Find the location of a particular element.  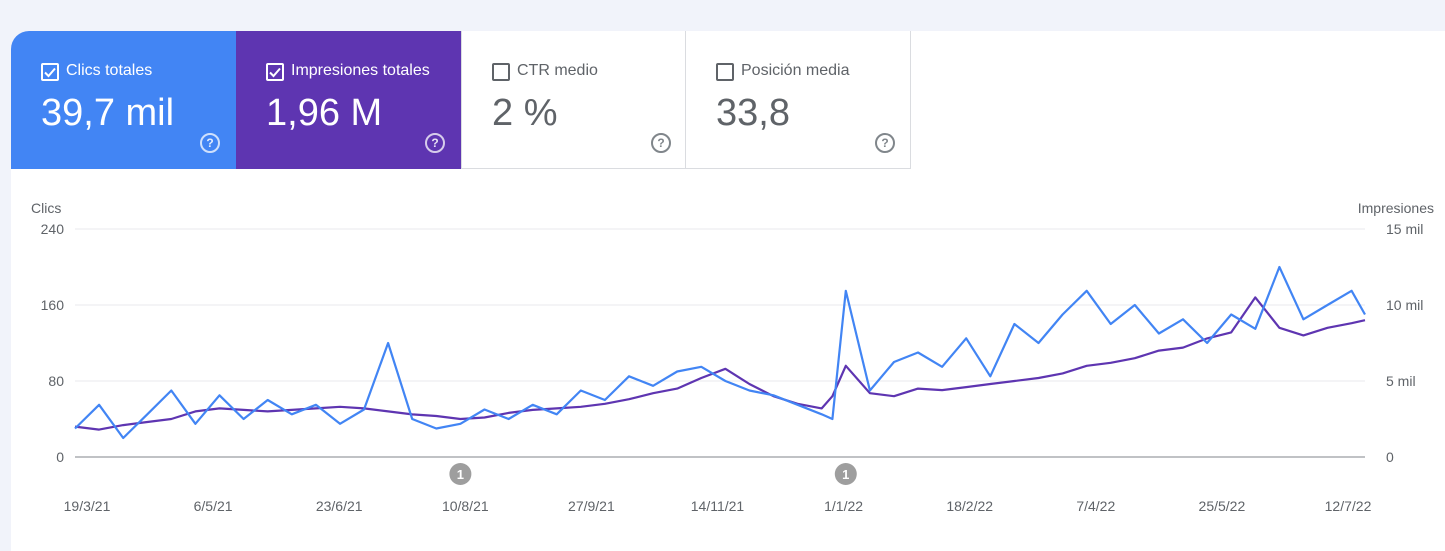

y-right-tick-label: 0 is located at coordinates (1390, 457).